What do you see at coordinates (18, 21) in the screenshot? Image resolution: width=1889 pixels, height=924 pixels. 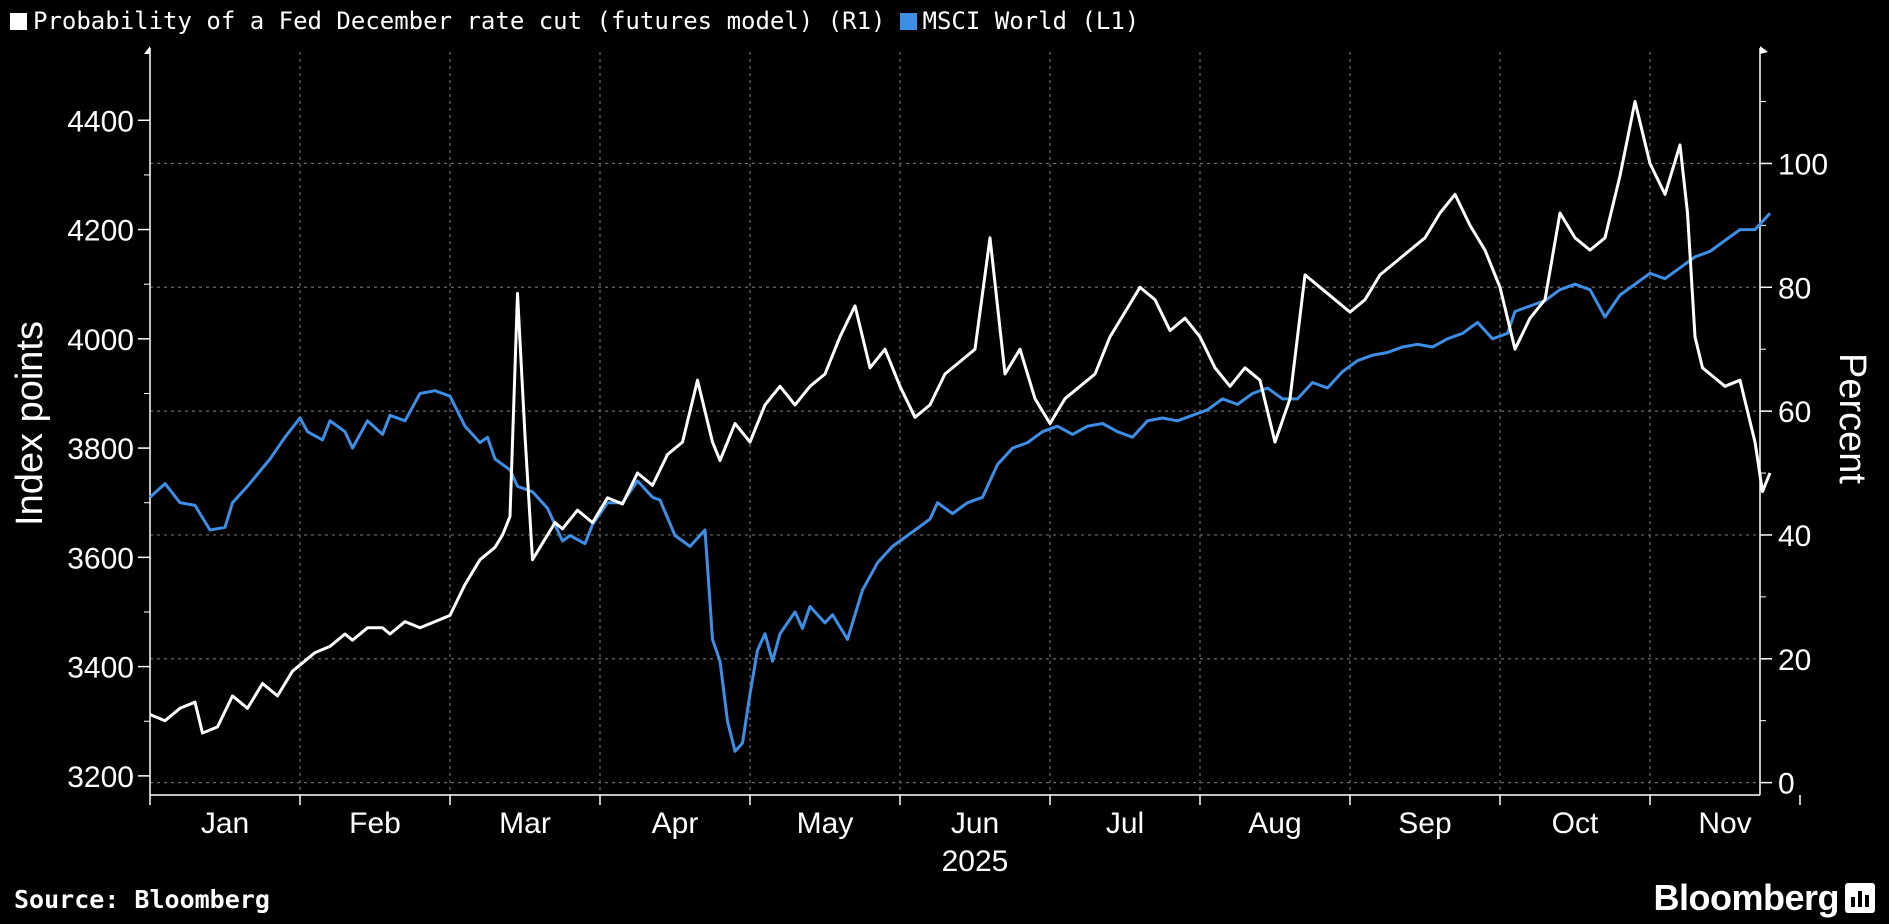 I see `legend-swatch-probability` at bounding box center [18, 21].